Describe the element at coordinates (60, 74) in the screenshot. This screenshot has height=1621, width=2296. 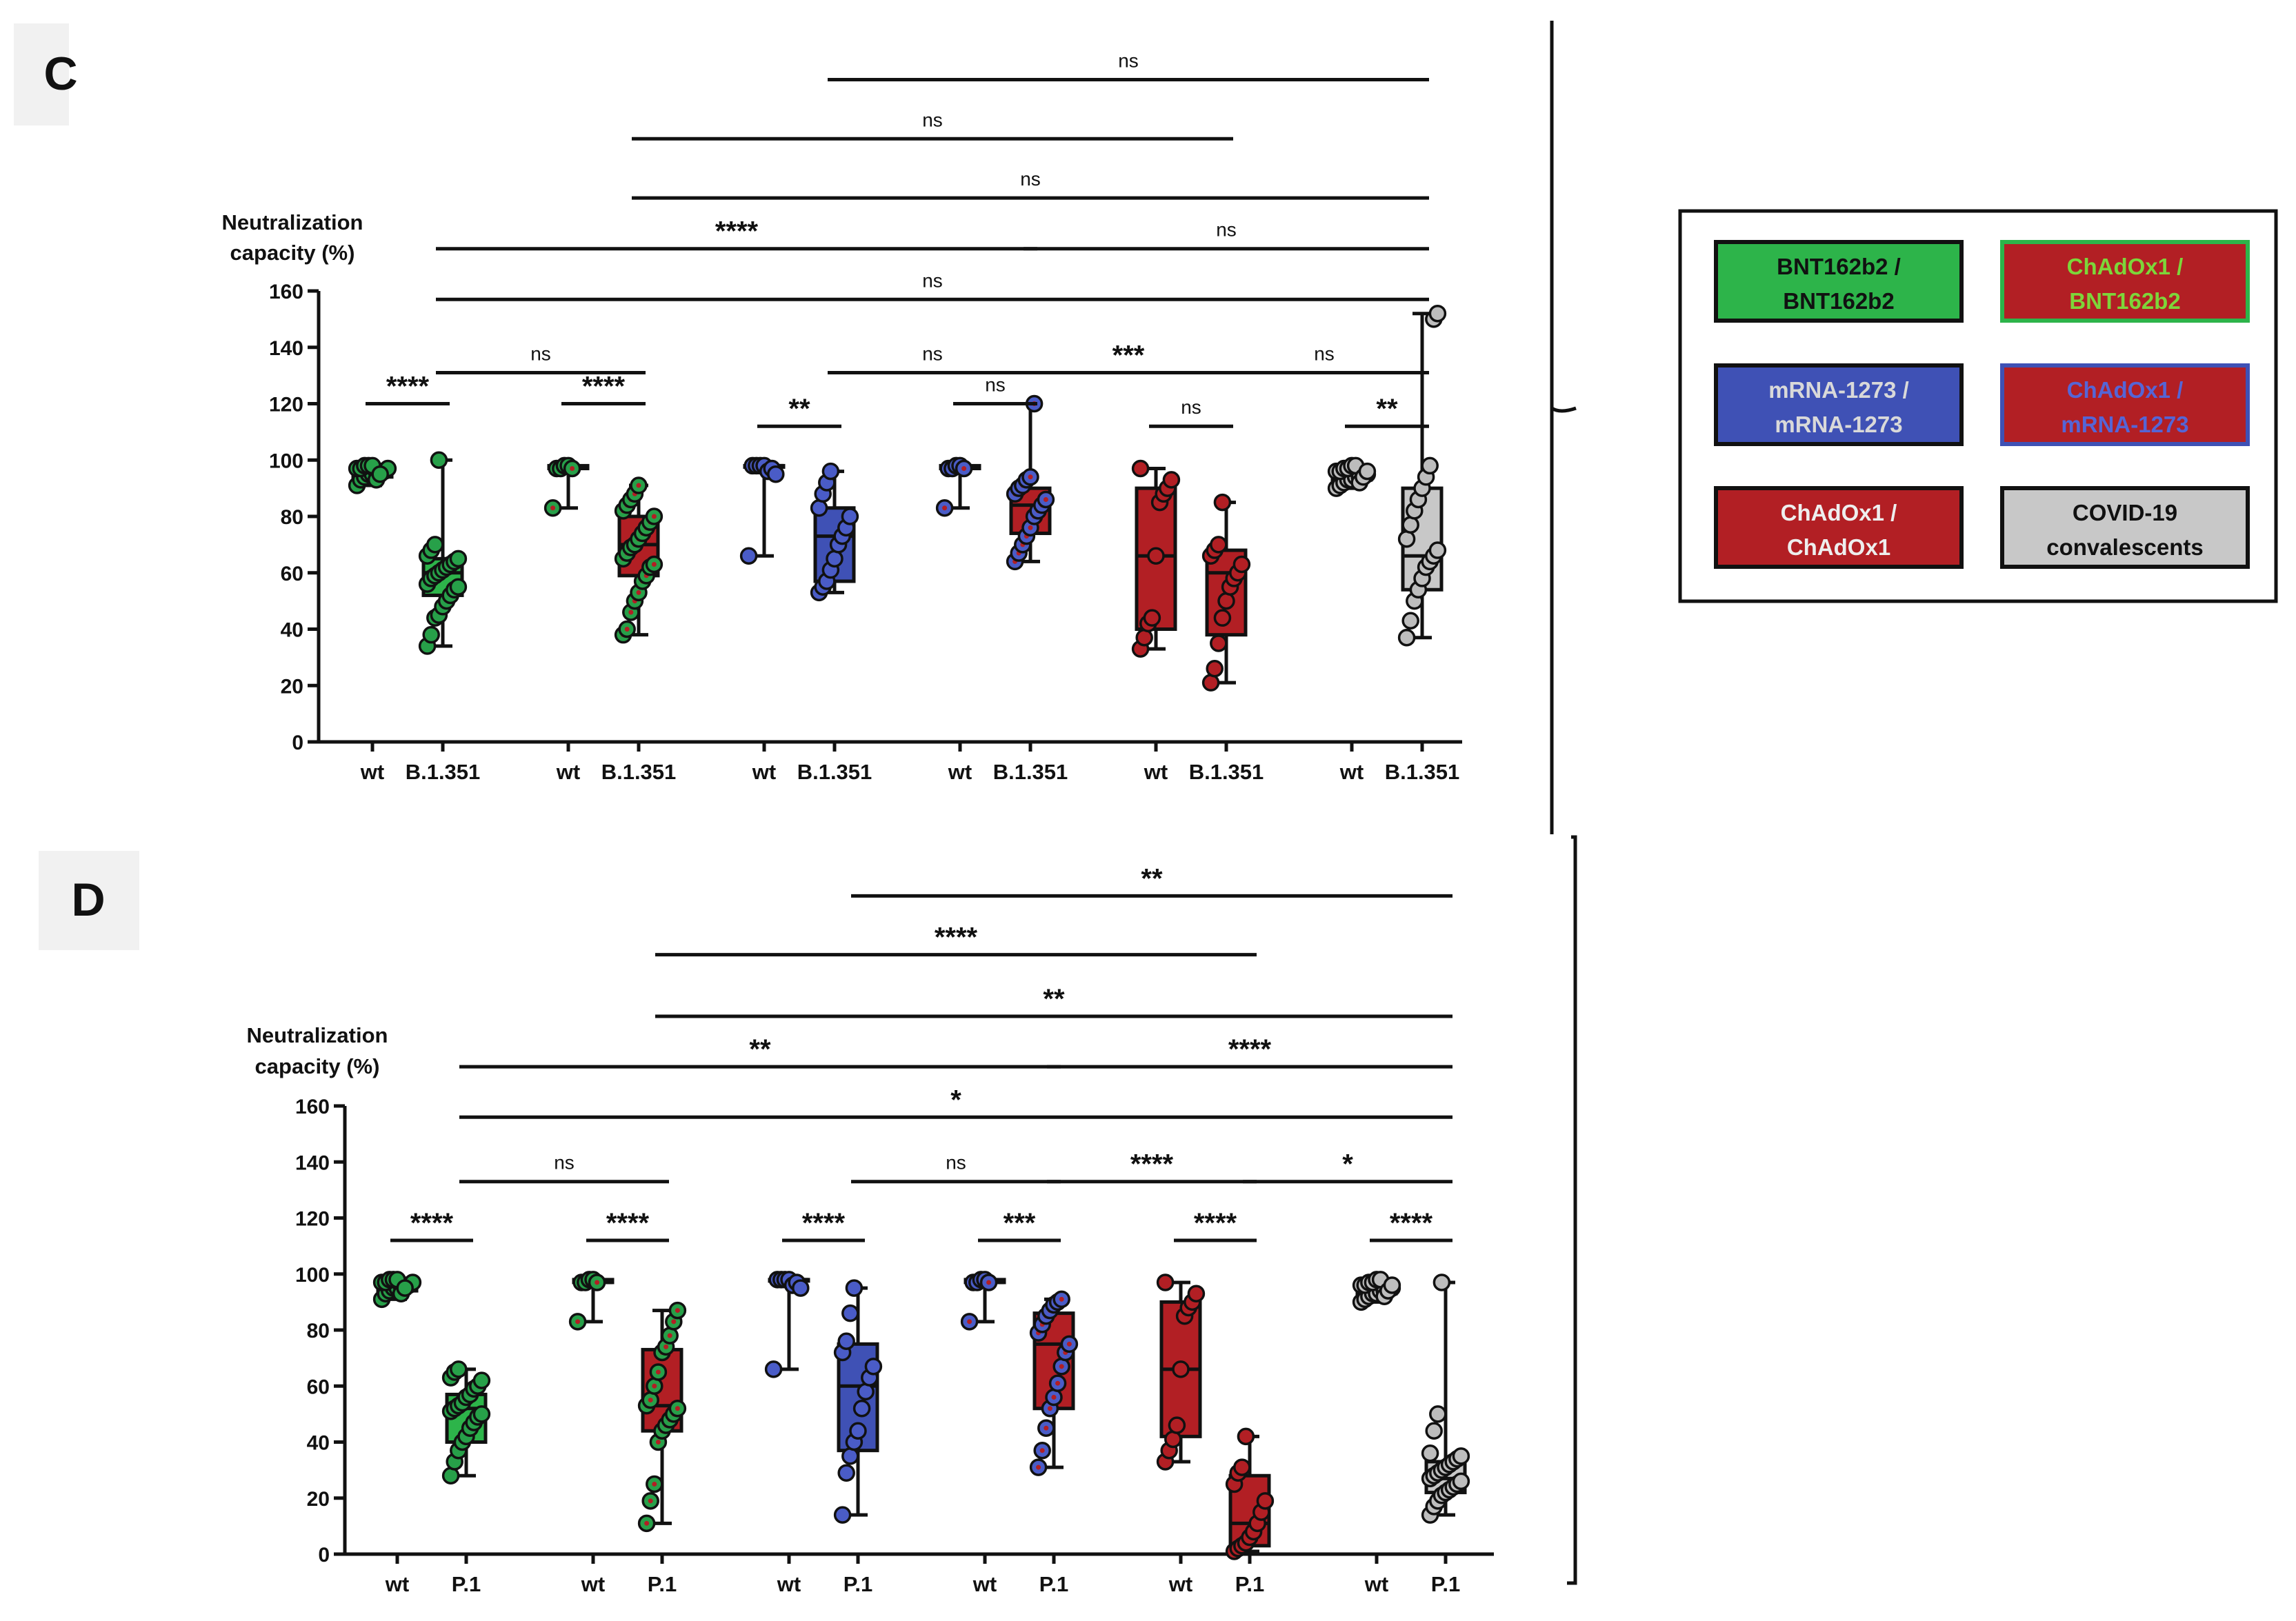
I see `panel-label-c-text: C` at that location.